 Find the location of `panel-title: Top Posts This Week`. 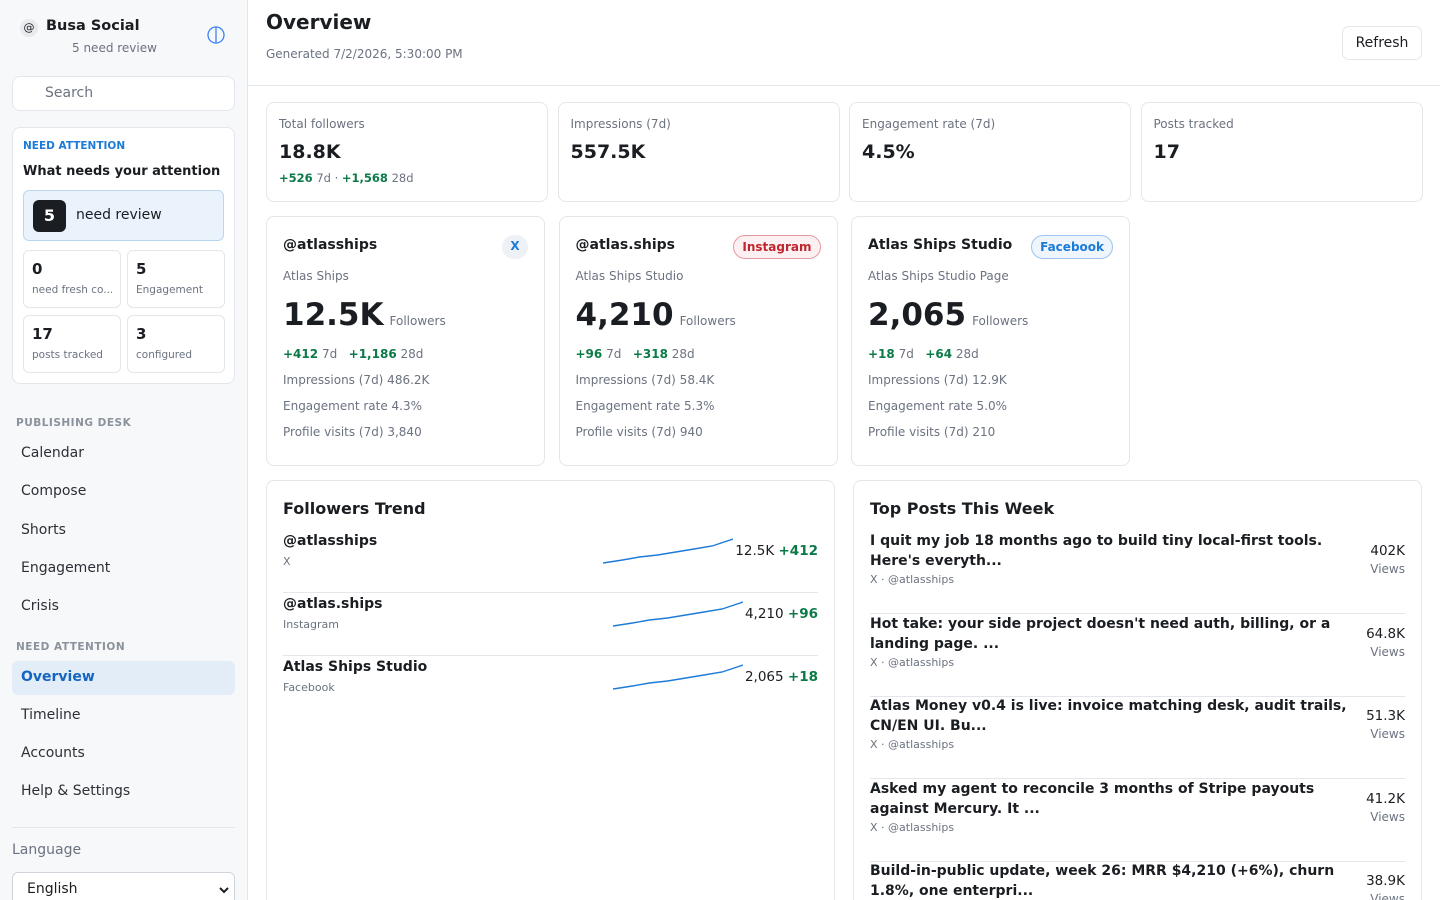

panel-title: Top Posts This Week is located at coordinates (962, 508).